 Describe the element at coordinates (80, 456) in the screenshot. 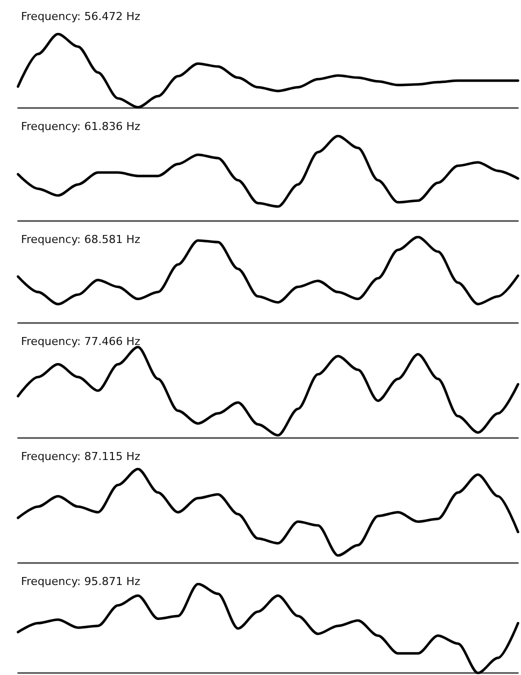

I see `chart-title: Frequency: 87.115 Hz` at that location.